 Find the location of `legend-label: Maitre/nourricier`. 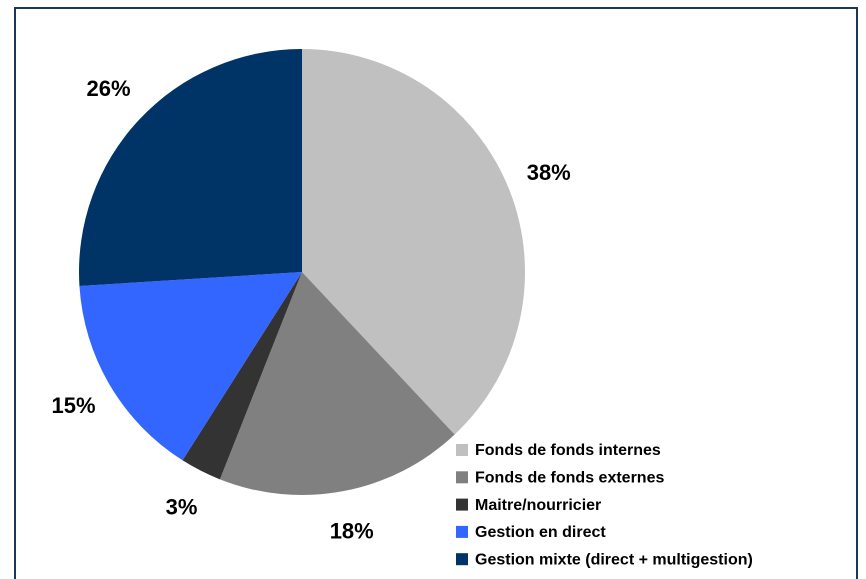

legend-label: Maitre/nourricier is located at coordinates (538, 505).